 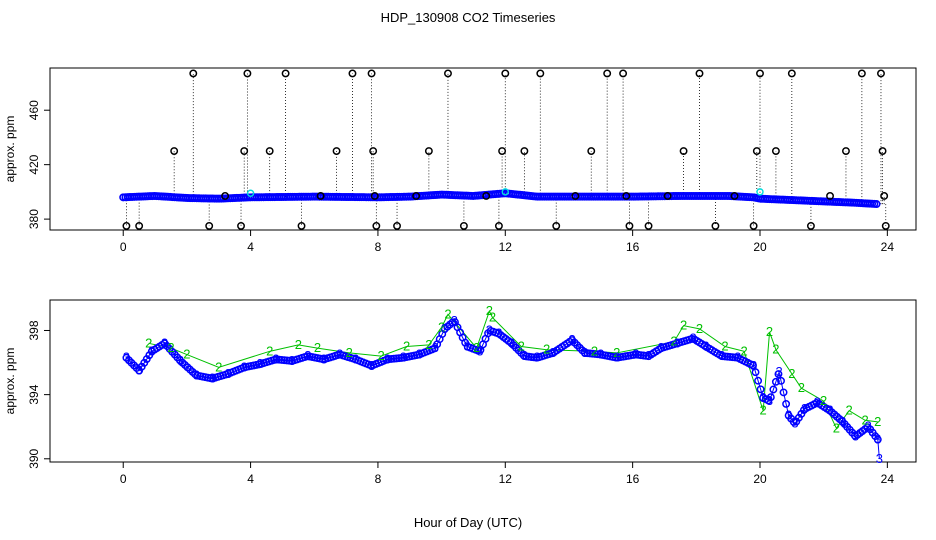 I want to click on bottom-x-tick-label: 4, so click(x=250, y=479).